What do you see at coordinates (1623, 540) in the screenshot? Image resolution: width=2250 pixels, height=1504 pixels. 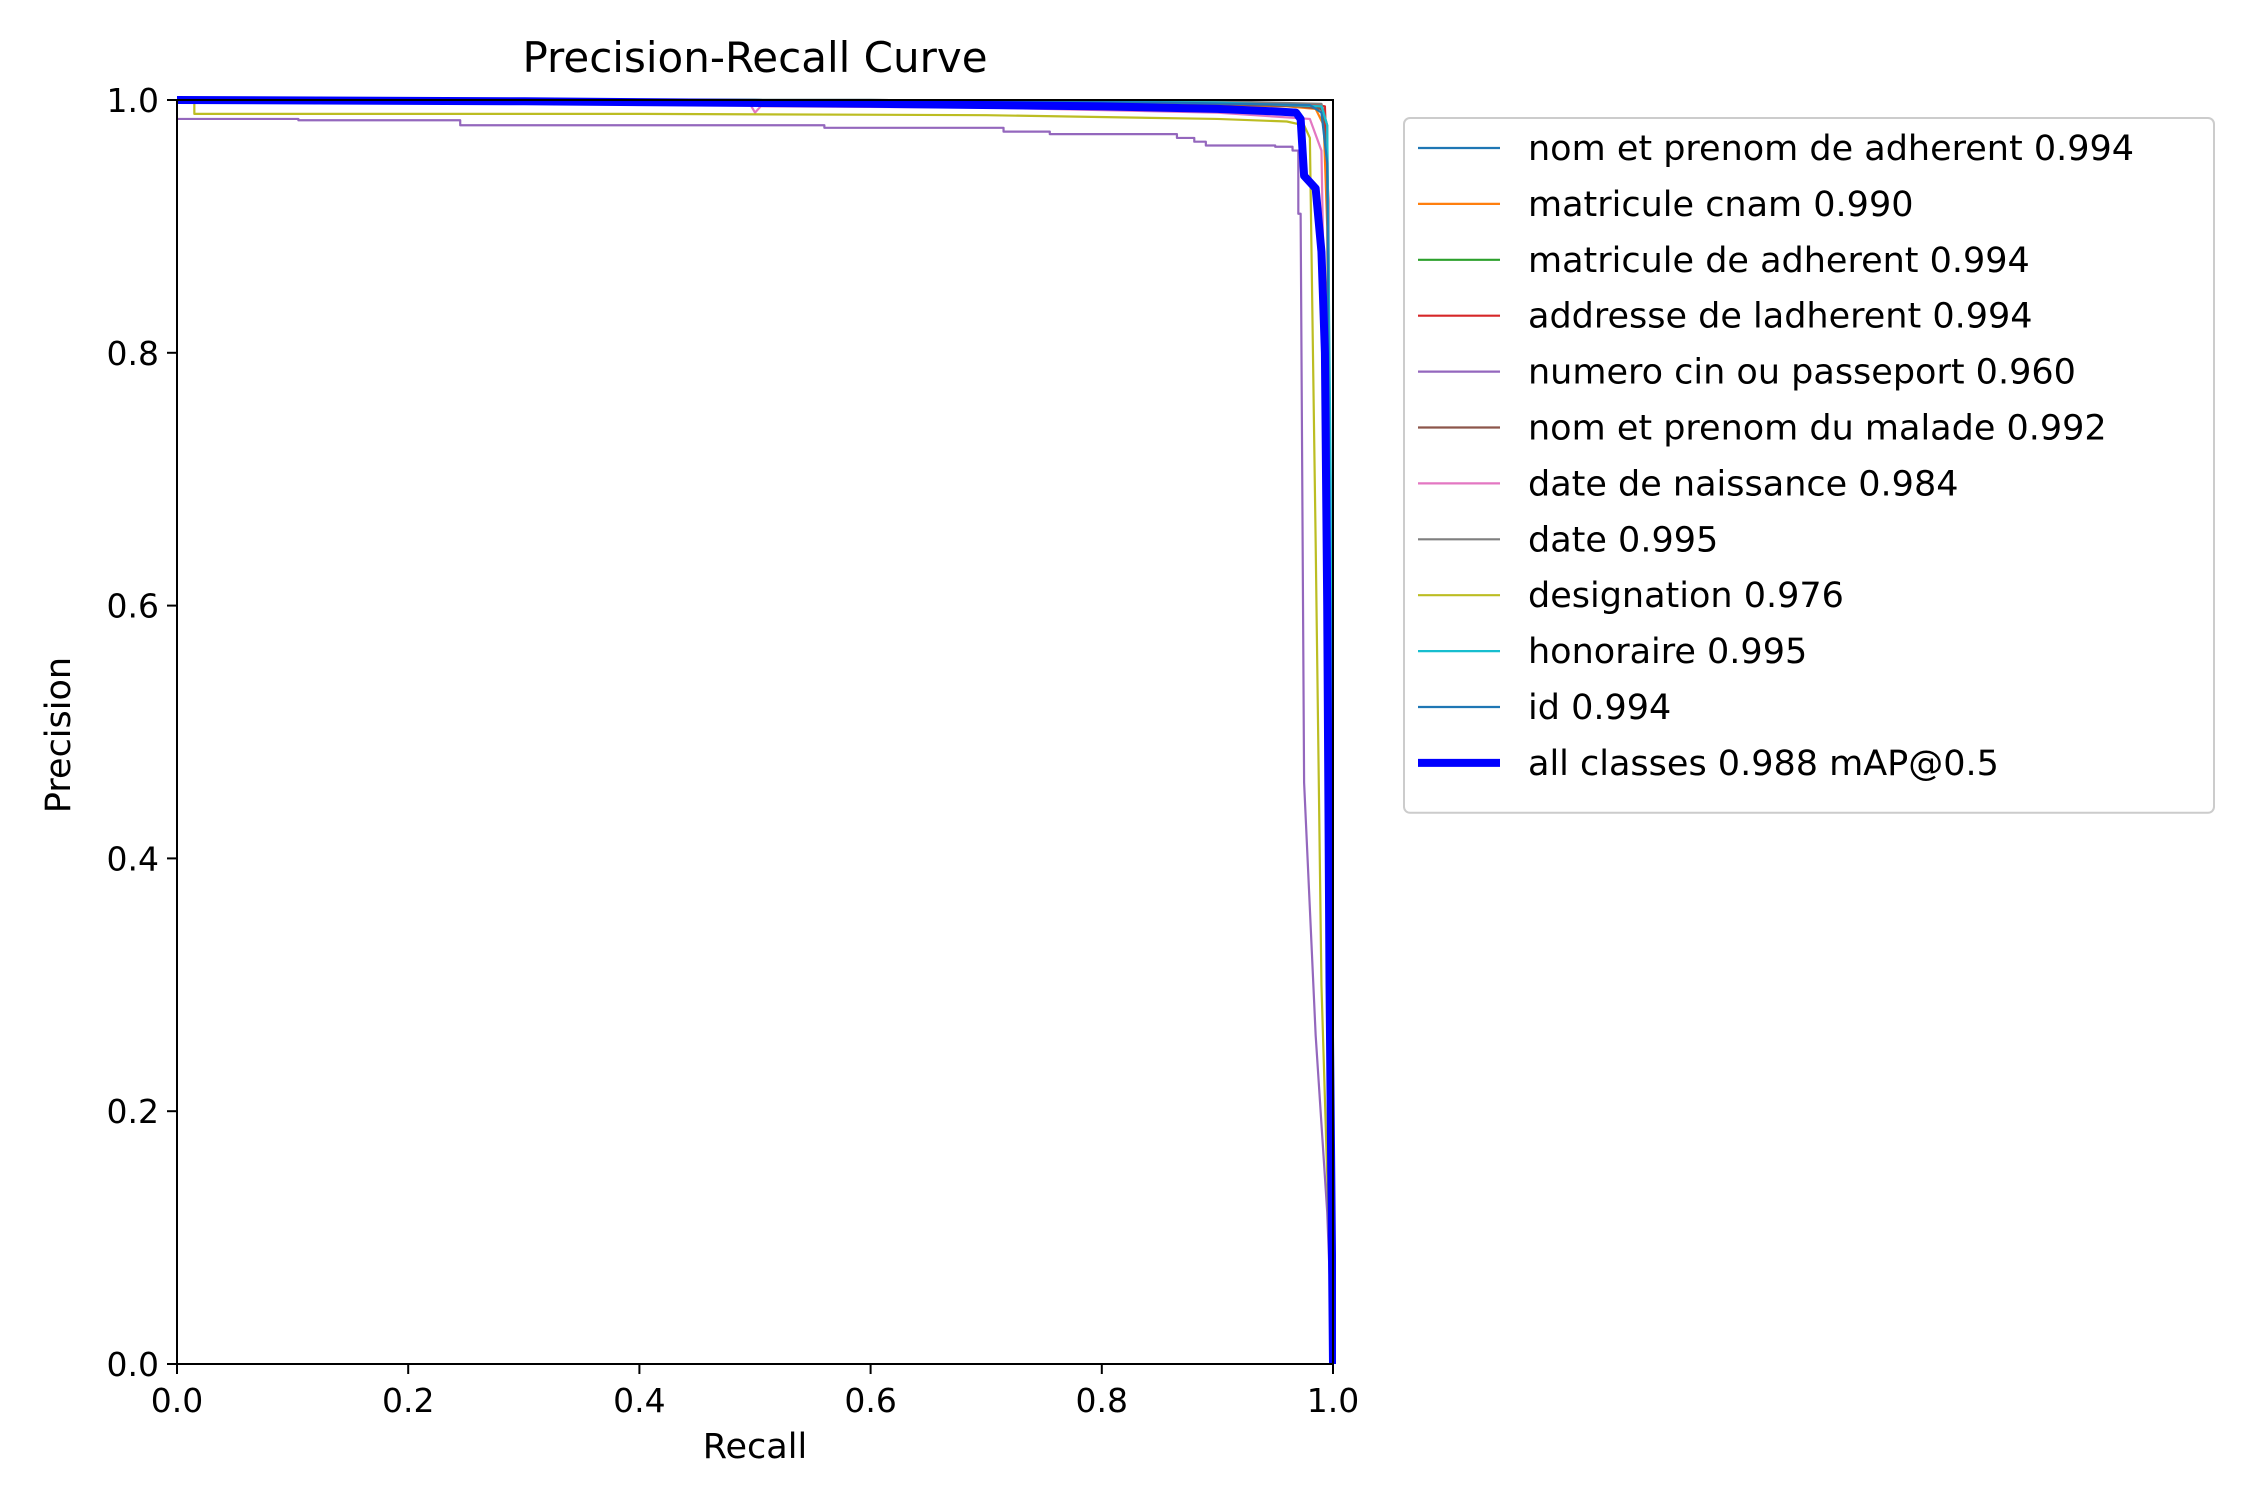 I see `legend-label-7: date 0.995` at bounding box center [1623, 540].